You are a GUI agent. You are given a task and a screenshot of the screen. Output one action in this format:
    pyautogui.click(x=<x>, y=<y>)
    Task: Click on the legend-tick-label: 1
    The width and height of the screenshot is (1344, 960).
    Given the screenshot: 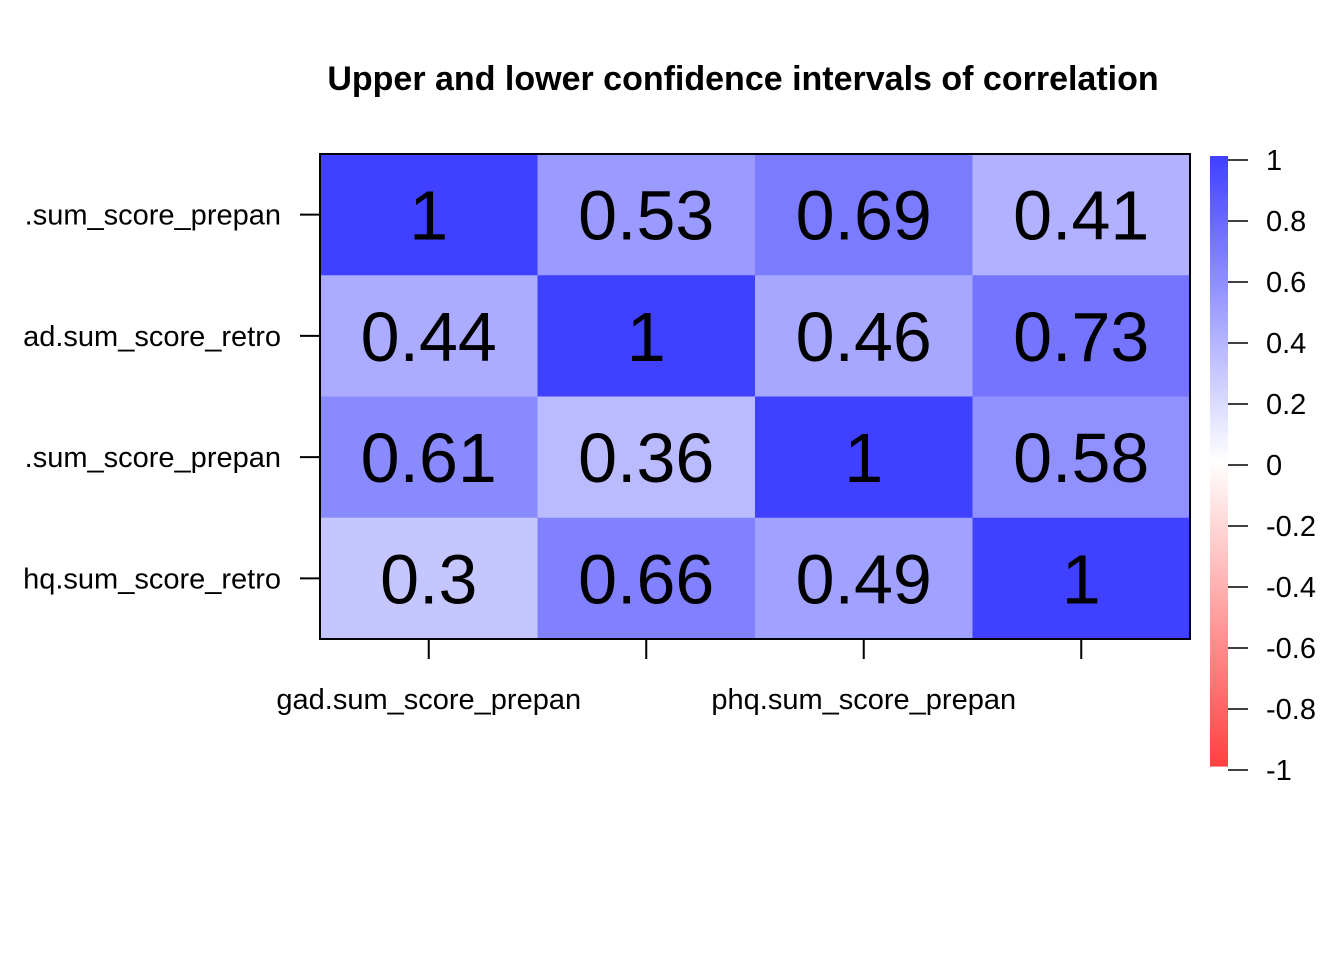 What is the action you would take?
    pyautogui.click(x=1274, y=161)
    